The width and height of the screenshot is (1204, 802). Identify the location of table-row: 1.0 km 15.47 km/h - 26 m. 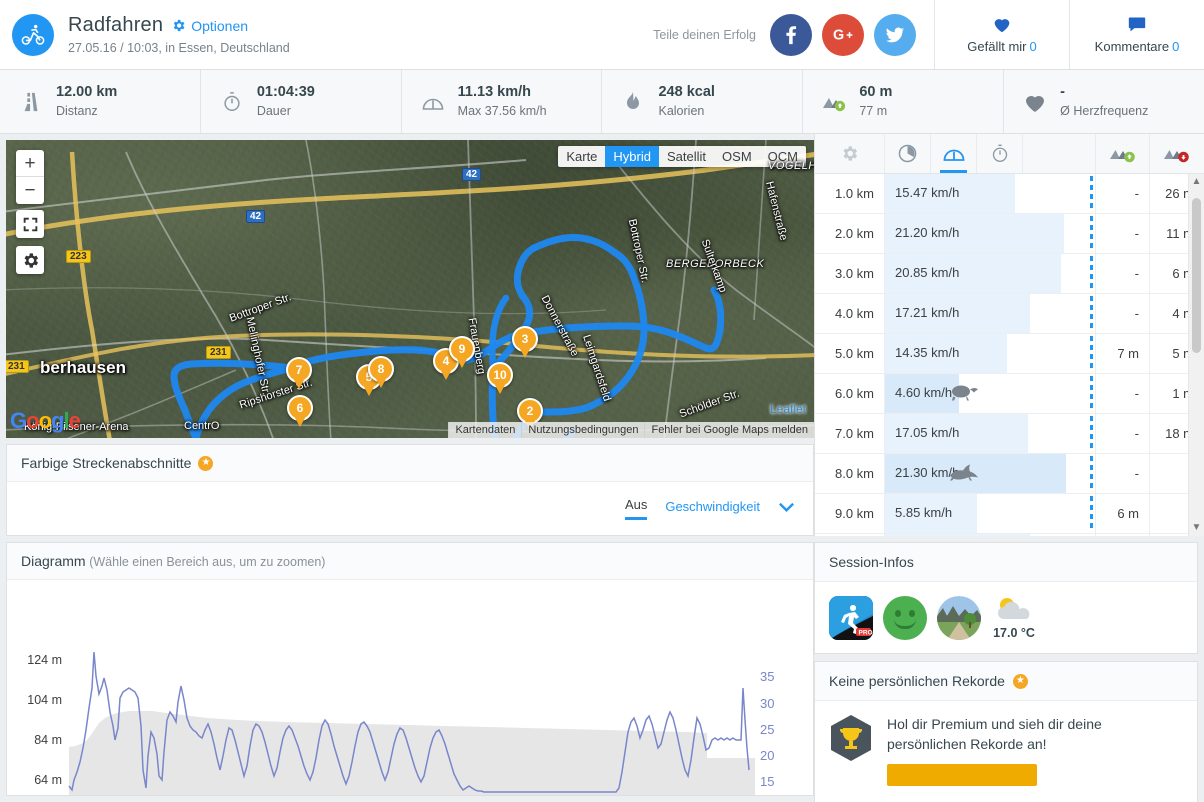
(1009, 193).